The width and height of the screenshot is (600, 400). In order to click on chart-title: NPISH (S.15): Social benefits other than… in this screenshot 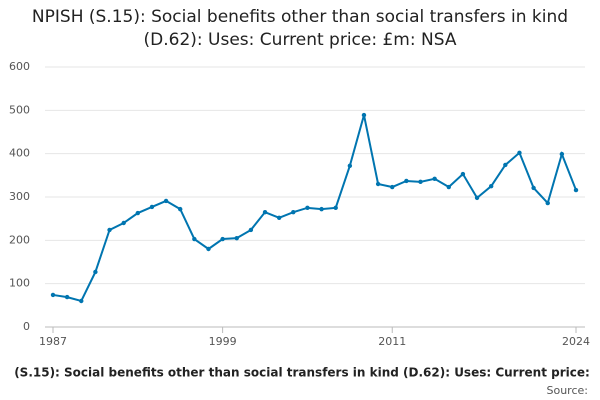, I will do `click(300, 28)`.